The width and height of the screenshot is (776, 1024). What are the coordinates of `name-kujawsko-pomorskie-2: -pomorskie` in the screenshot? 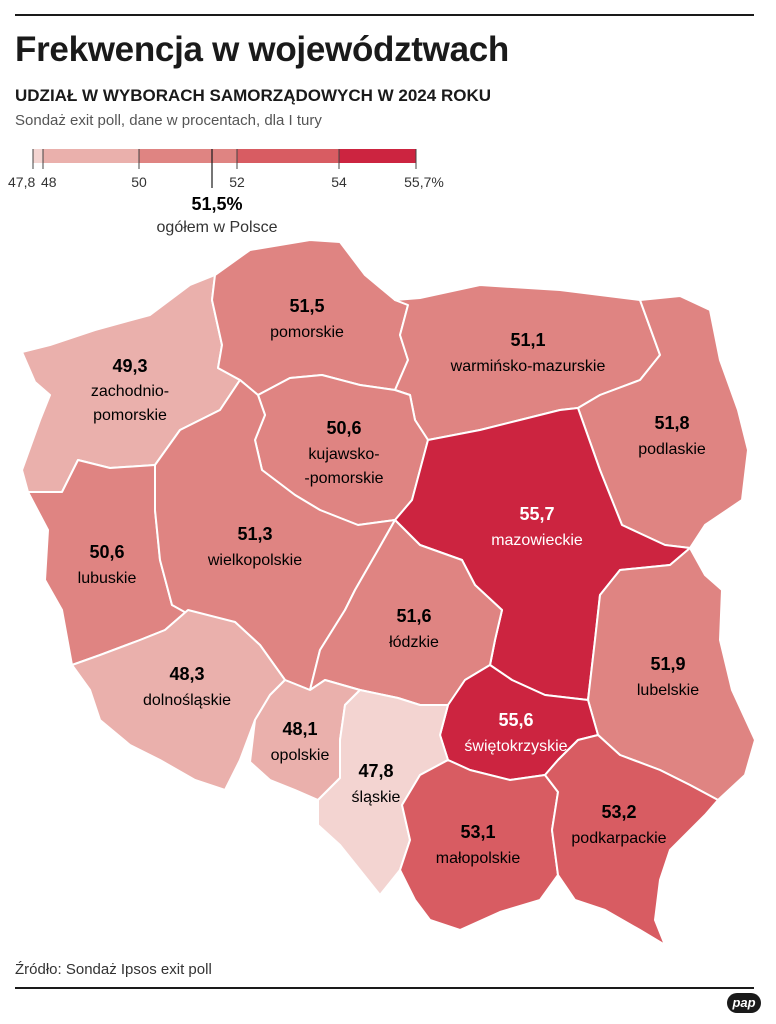 It's located at (343, 478).